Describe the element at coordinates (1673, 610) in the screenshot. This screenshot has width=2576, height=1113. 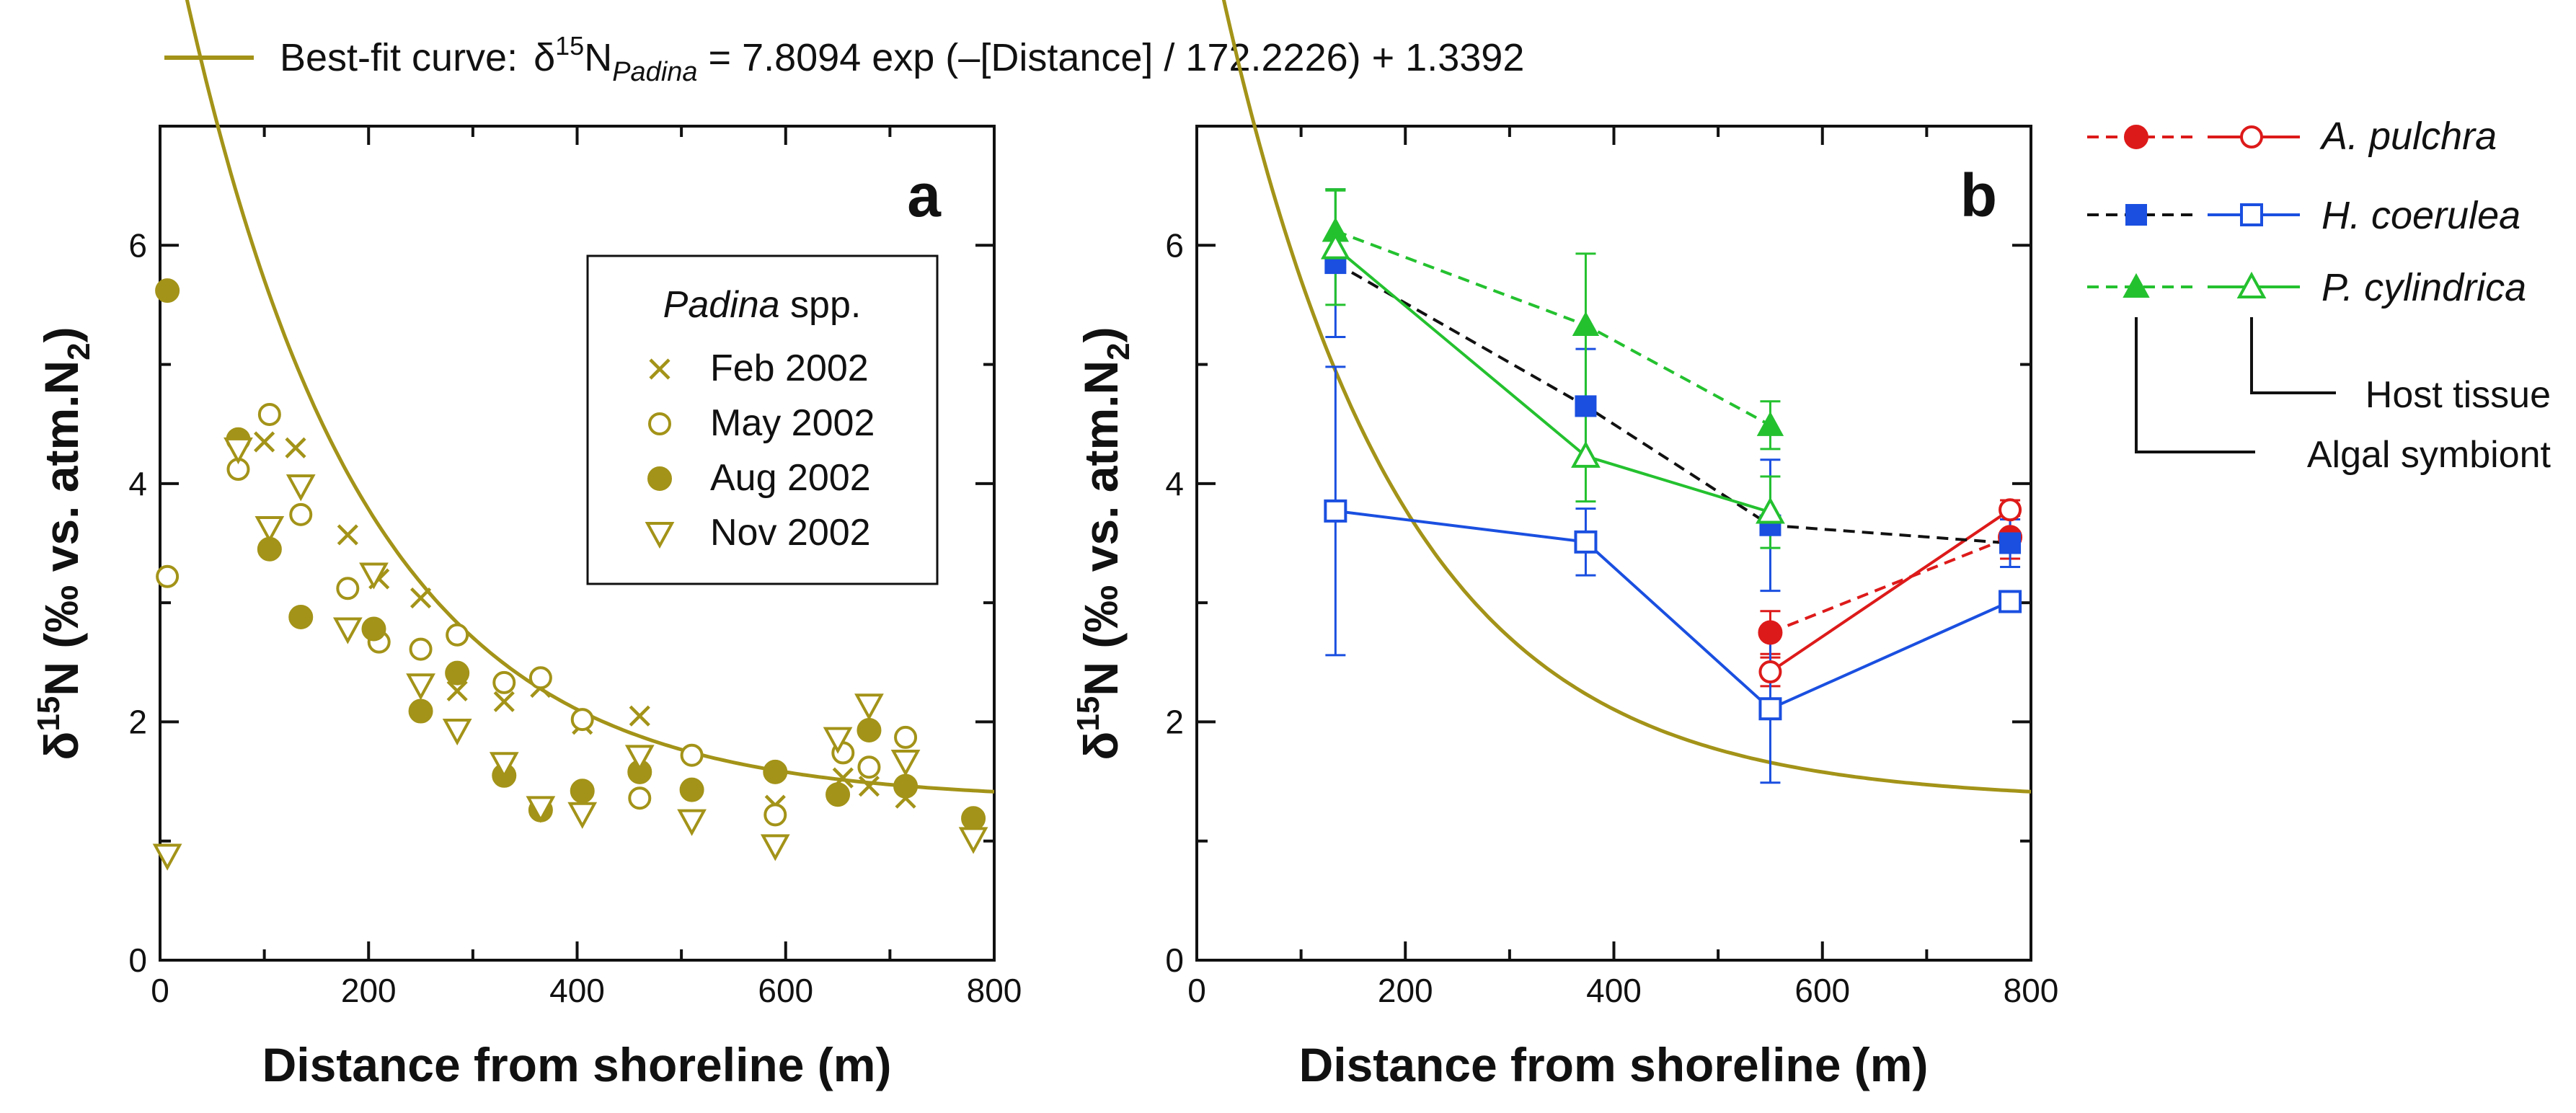
I see `series-line-h-coerulea-host-tissue` at that location.